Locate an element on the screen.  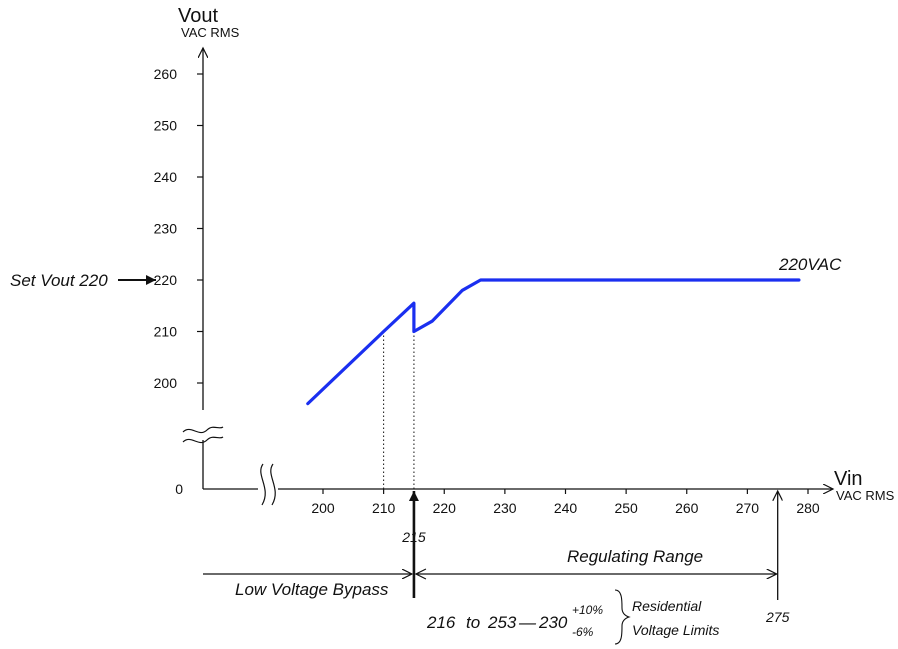
x-tick-label: 200 is located at coordinates (323, 508).